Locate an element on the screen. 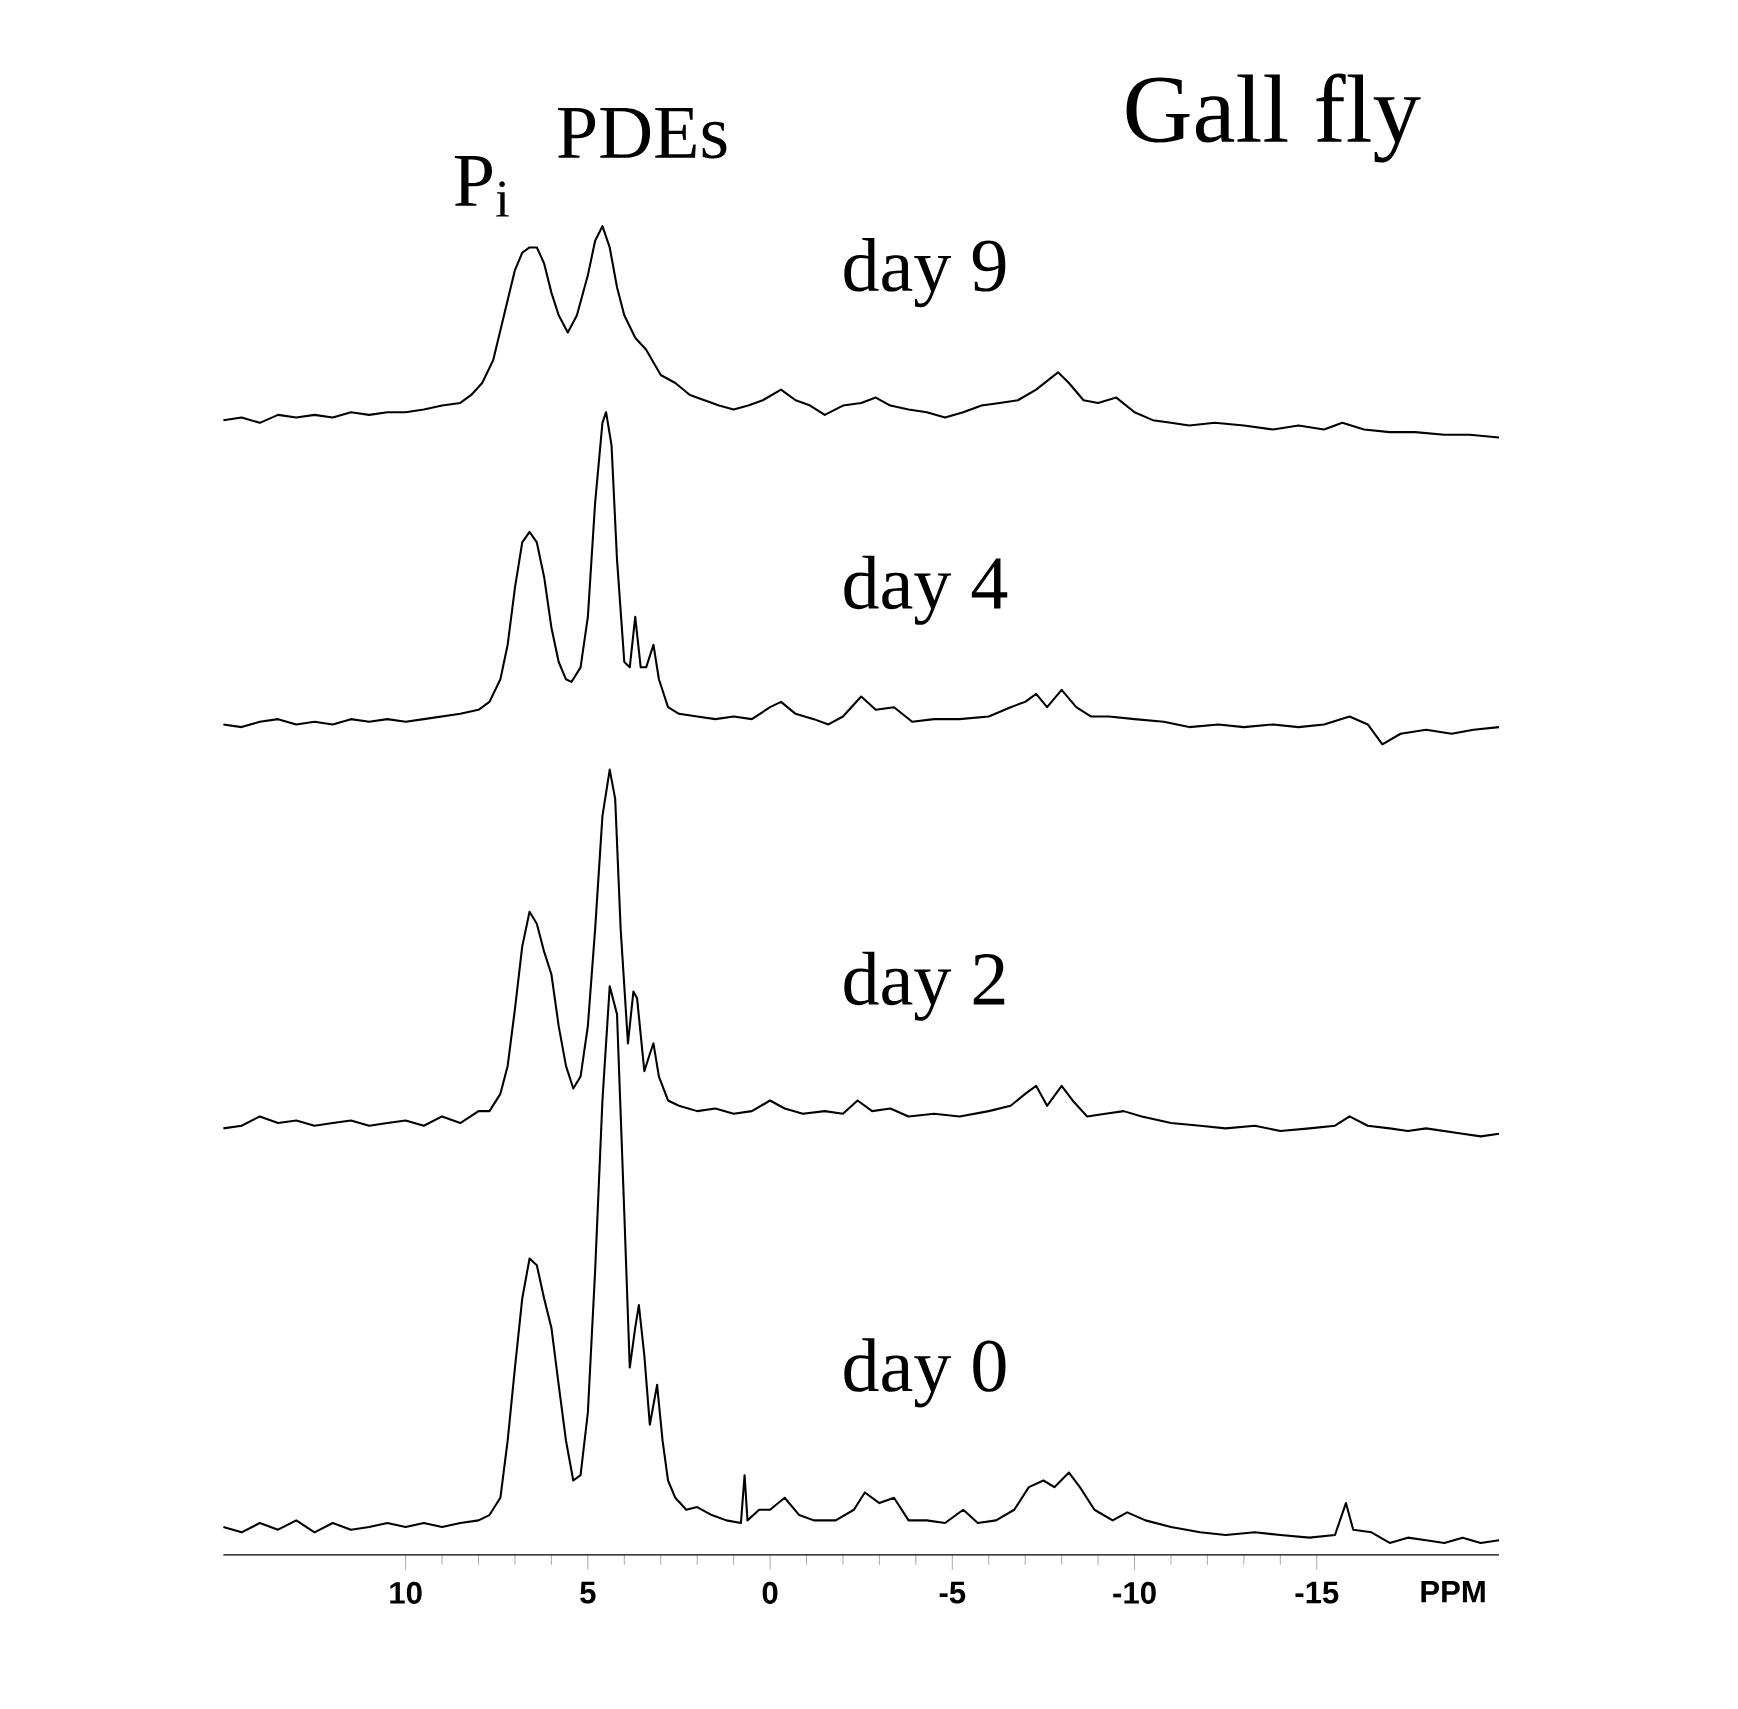 Image resolution: width=1738 pixels, height=1709 pixels. chart-title: Gall fly is located at coordinates (1273, 118).